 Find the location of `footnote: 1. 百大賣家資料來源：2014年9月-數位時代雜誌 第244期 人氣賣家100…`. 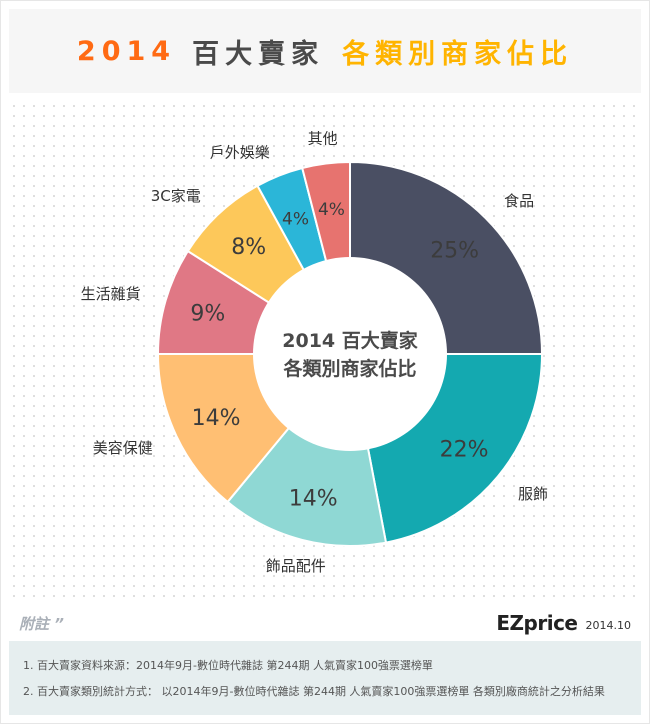

footnote: 1. 百大賣家資料來源：2014年9月-數位時代雜誌 第244期 人氣賣家100… is located at coordinates (228, 665).